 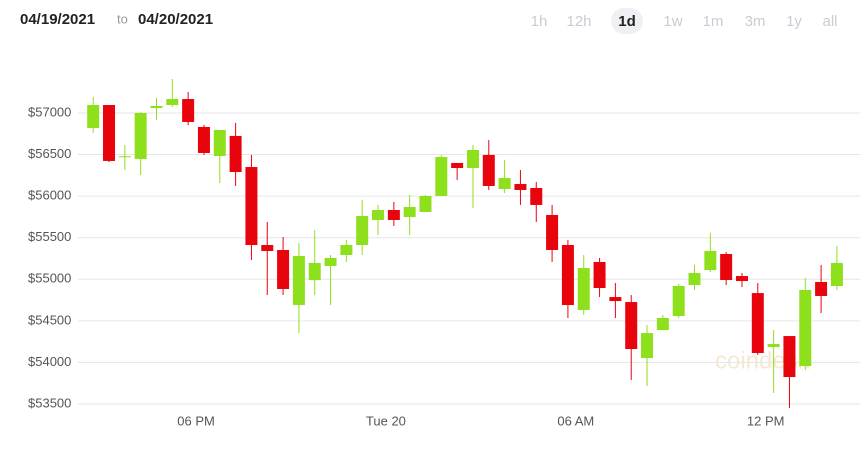 What do you see at coordinates (49, 111) in the screenshot?
I see `y-tick-label: $57000` at bounding box center [49, 111].